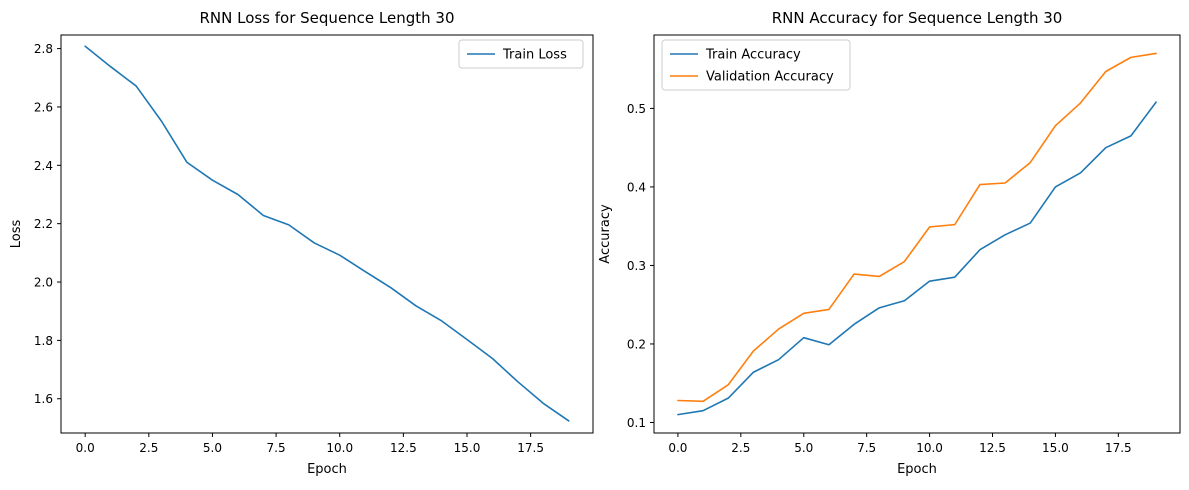 The image size is (1189, 490). I want to click on y-axis-label: Accuracy, so click(605, 234).